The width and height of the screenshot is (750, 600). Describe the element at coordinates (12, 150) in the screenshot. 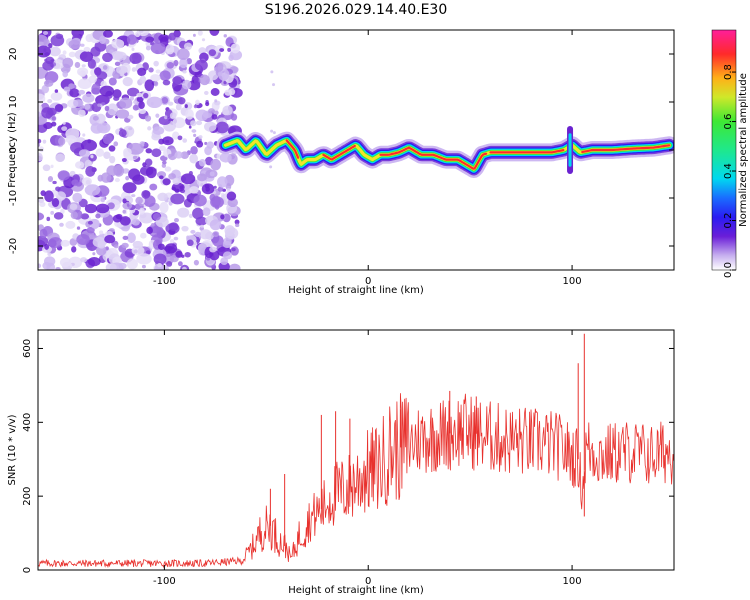

I see `spectrogram-ylabel: Frequency (Hz)` at that location.